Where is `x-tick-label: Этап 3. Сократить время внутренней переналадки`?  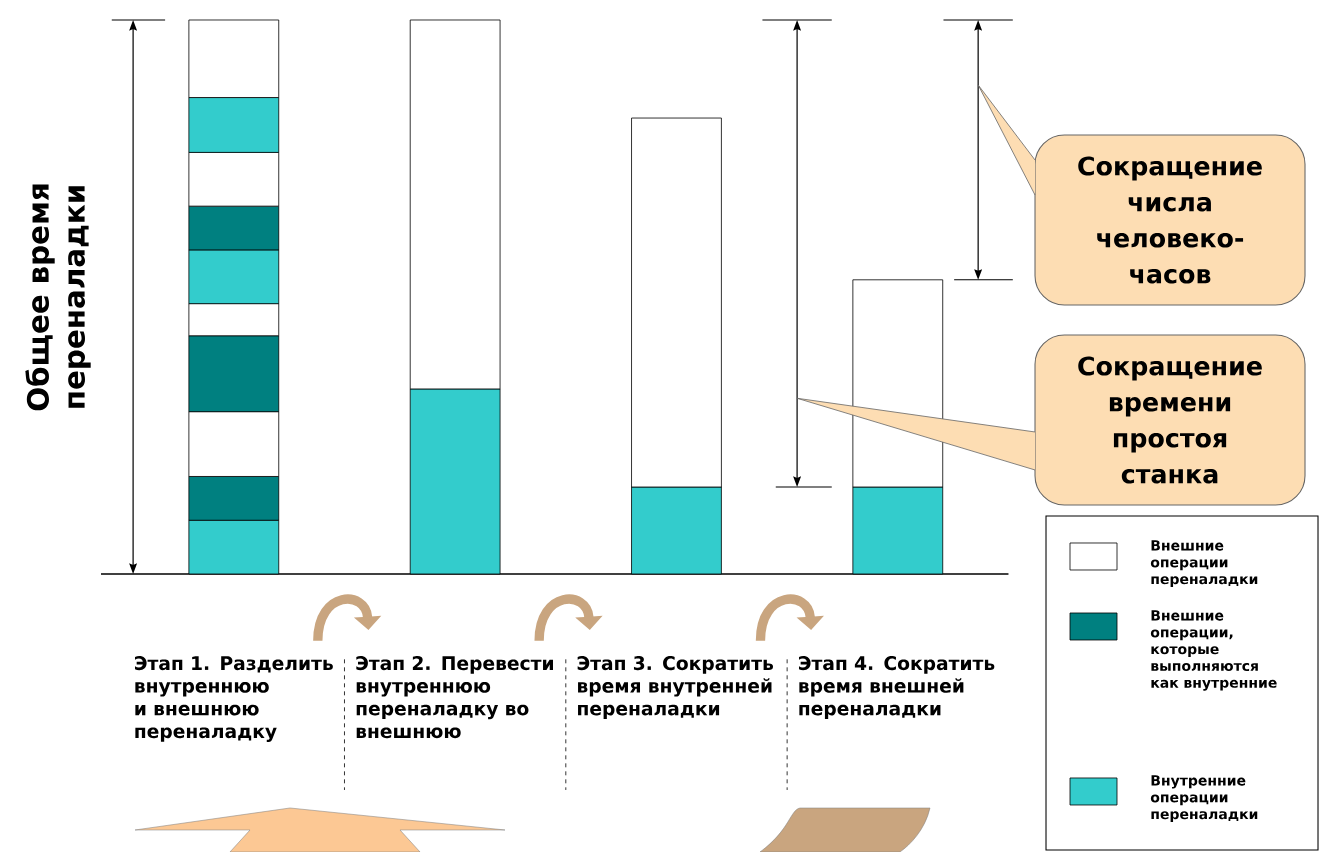
x-tick-label: Этап 3. Сократить время внутренней переналадки is located at coordinates (675, 688).